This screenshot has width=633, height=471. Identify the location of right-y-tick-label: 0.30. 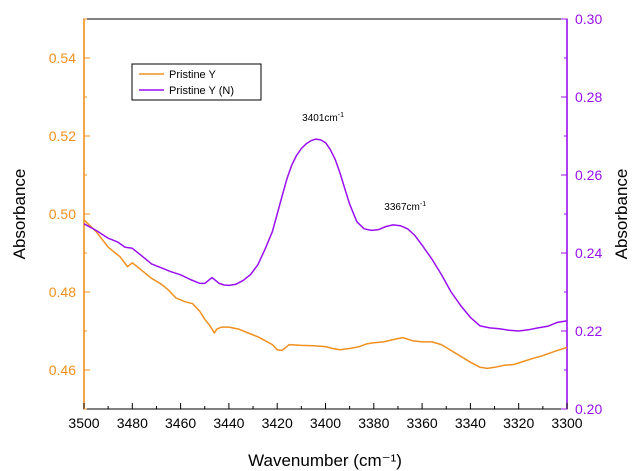
(588, 19).